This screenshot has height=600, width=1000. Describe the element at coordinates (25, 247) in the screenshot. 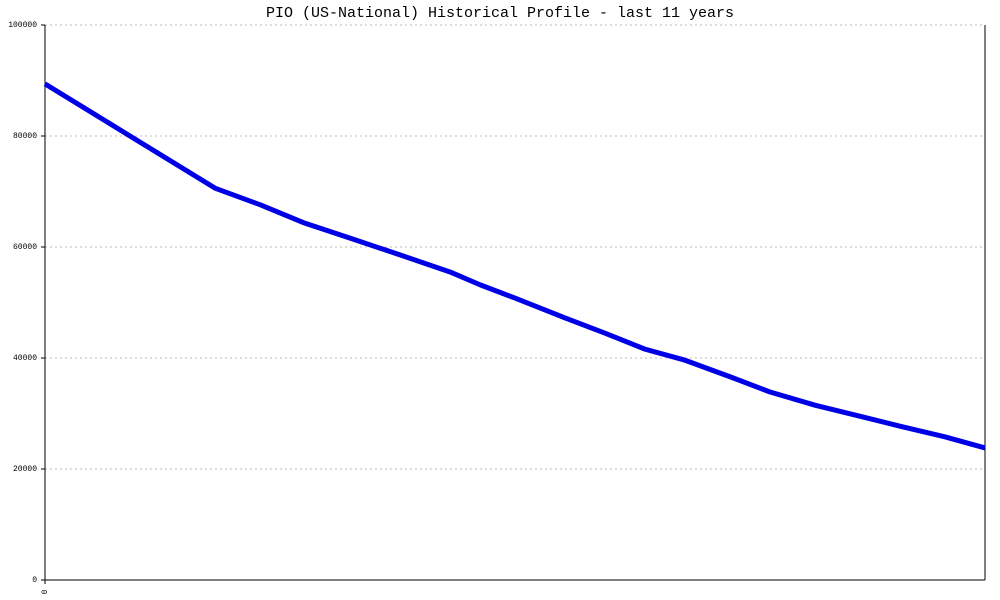

I see `y-tick-label: 60000` at that location.